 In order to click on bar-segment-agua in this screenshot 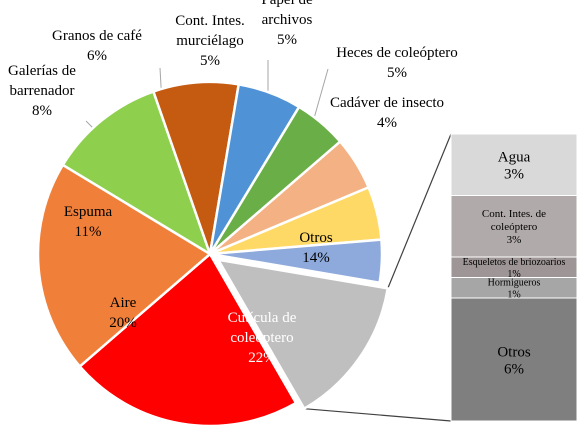, I will do `click(514, 164)`.